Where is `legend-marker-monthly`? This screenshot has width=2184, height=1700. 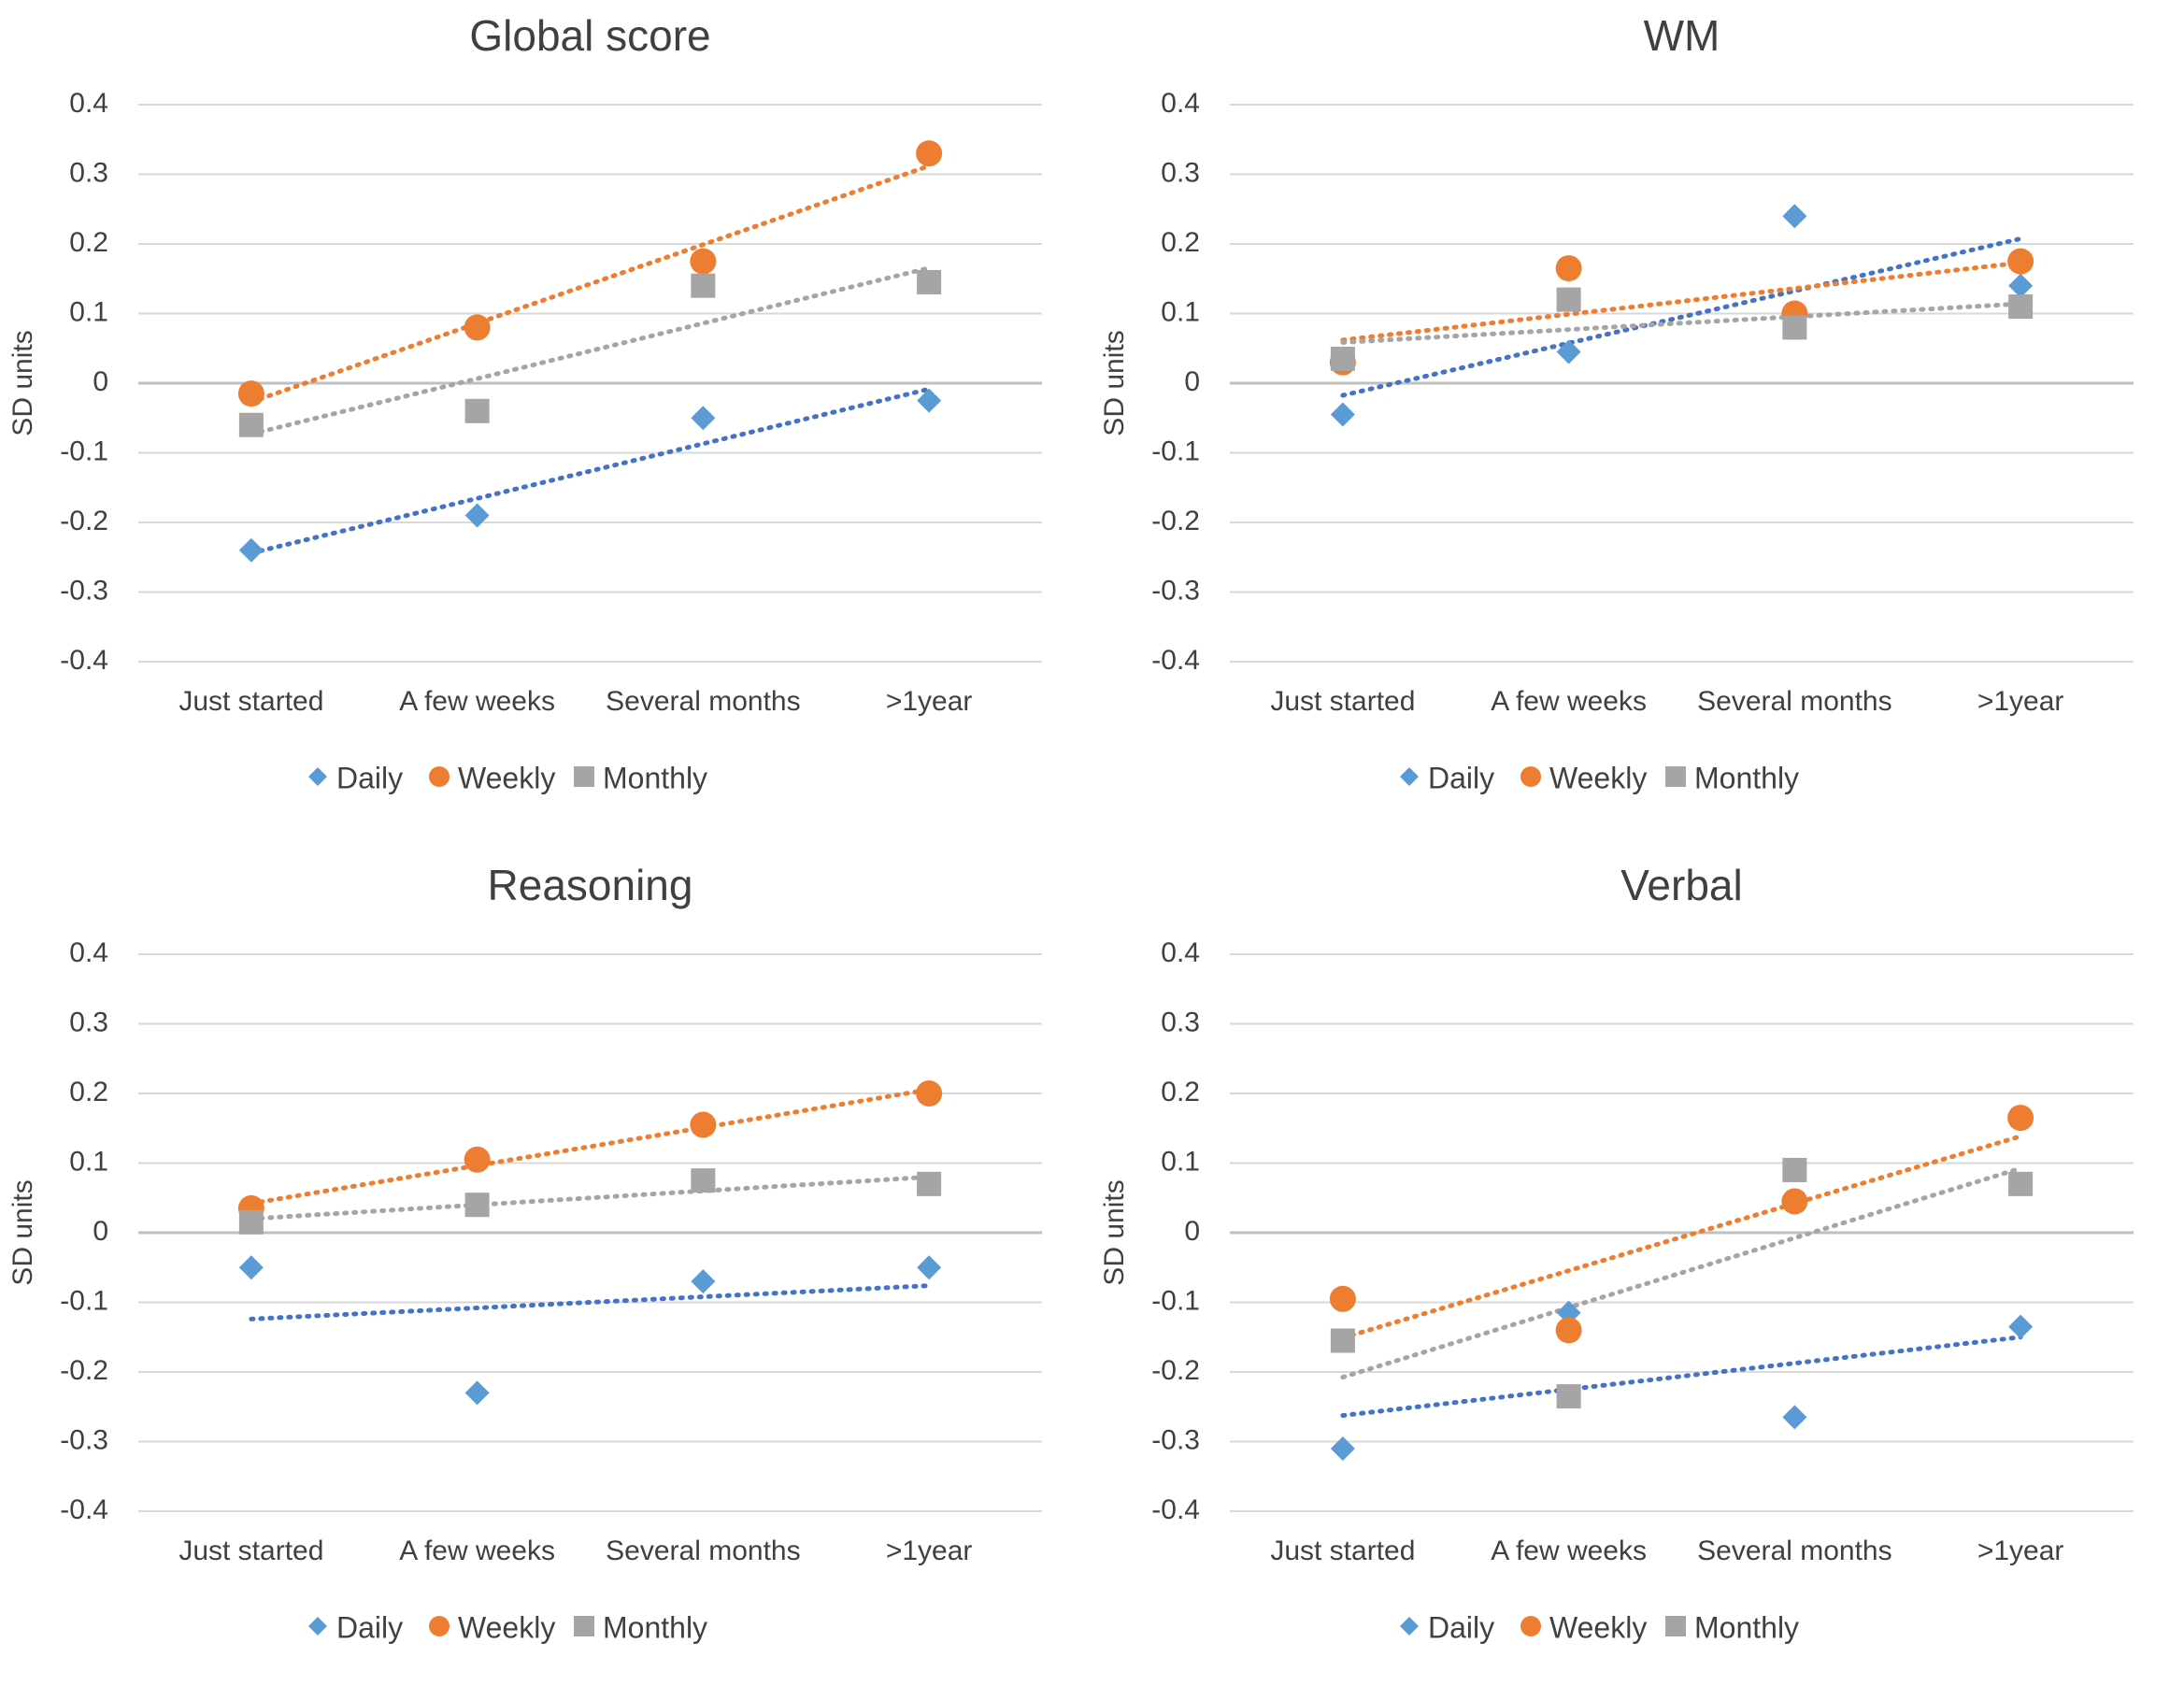
legend-marker-monthly is located at coordinates (584, 776).